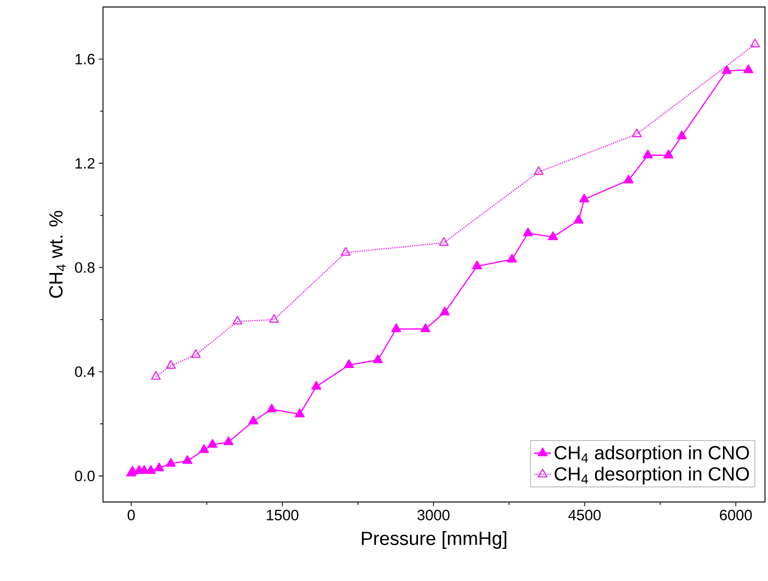  What do you see at coordinates (736, 515) in the screenshot?
I see `x-tick-label: 6000` at bounding box center [736, 515].